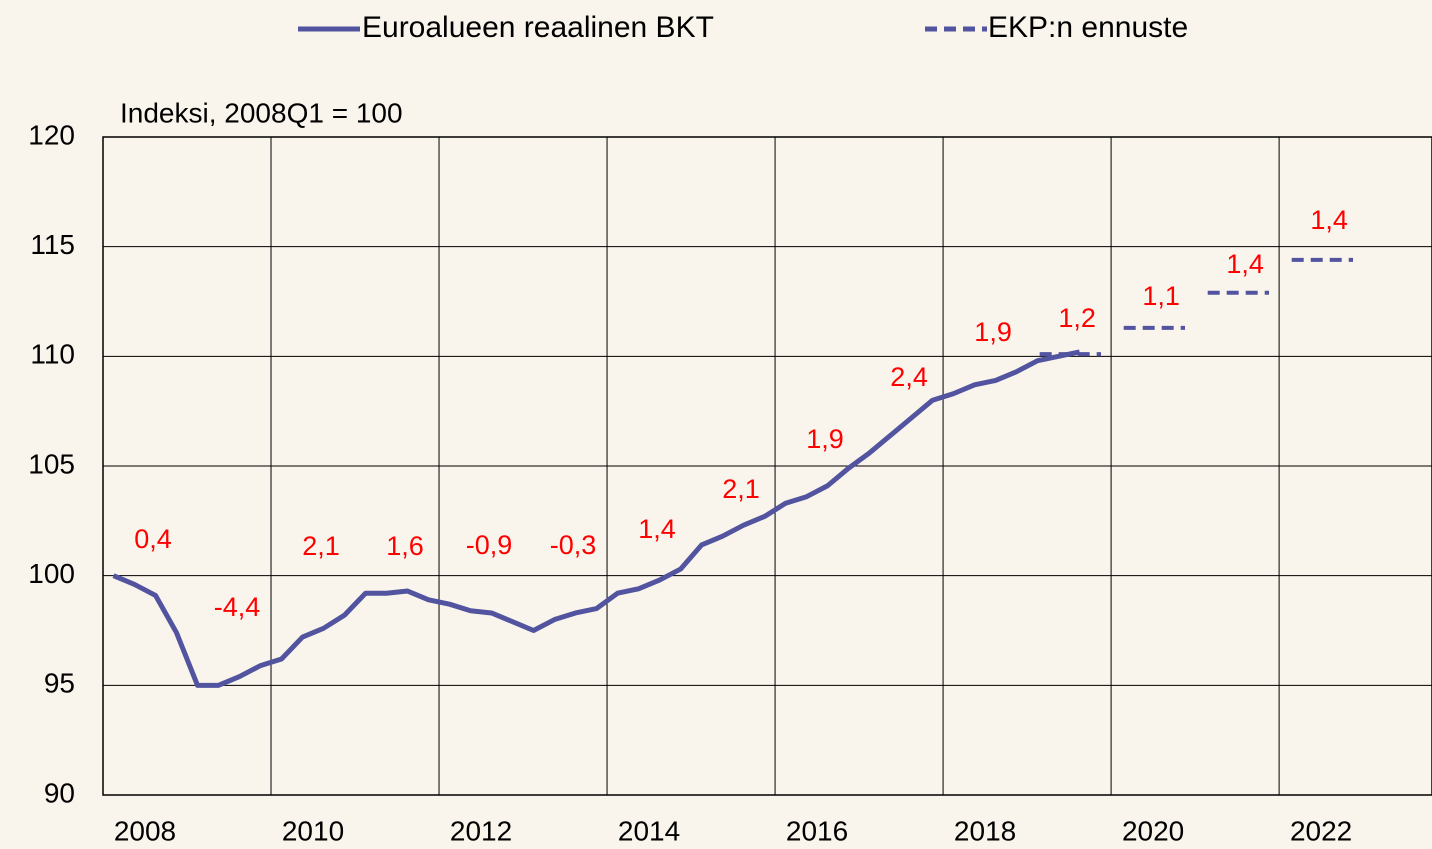 Image resolution: width=1432 pixels, height=849 pixels. What do you see at coordinates (261, 112) in the screenshot?
I see `y-axis-label: Indeksi, 2008Q1 = 100` at bounding box center [261, 112].